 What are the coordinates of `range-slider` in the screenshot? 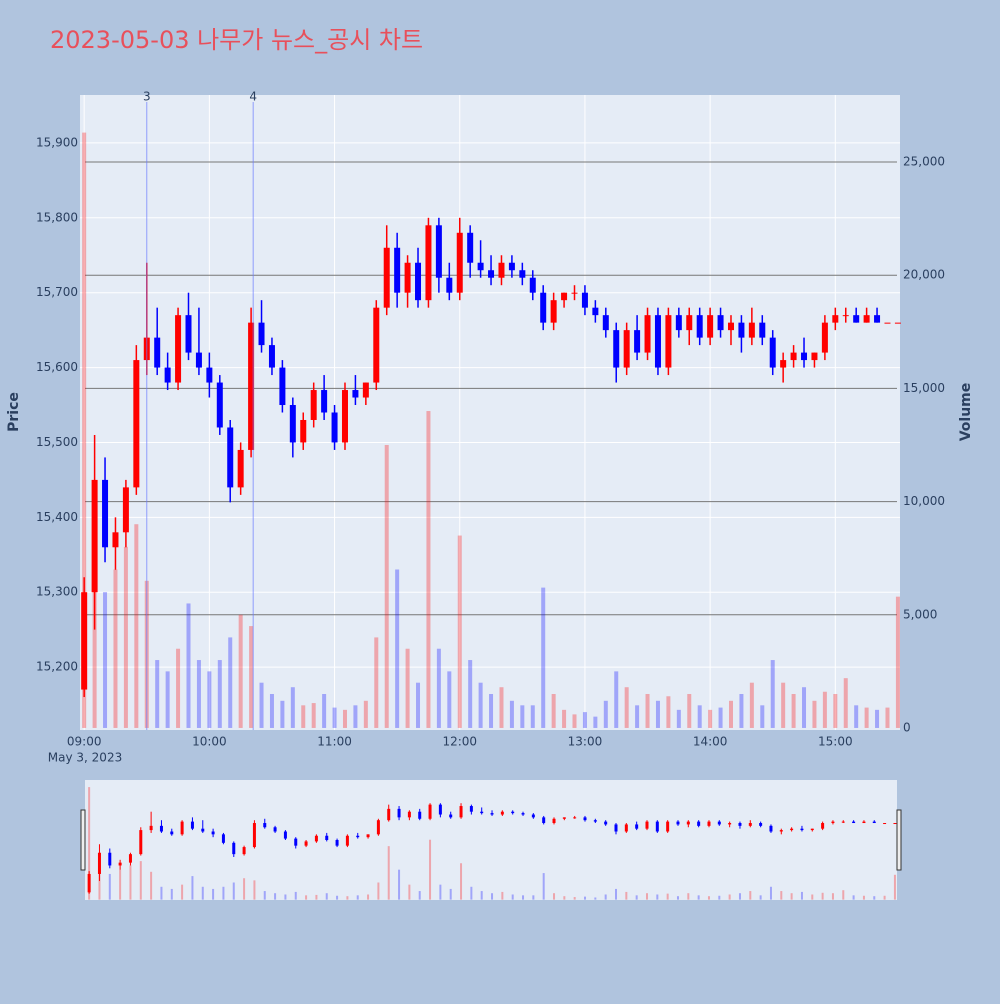 It's located at (491, 840).